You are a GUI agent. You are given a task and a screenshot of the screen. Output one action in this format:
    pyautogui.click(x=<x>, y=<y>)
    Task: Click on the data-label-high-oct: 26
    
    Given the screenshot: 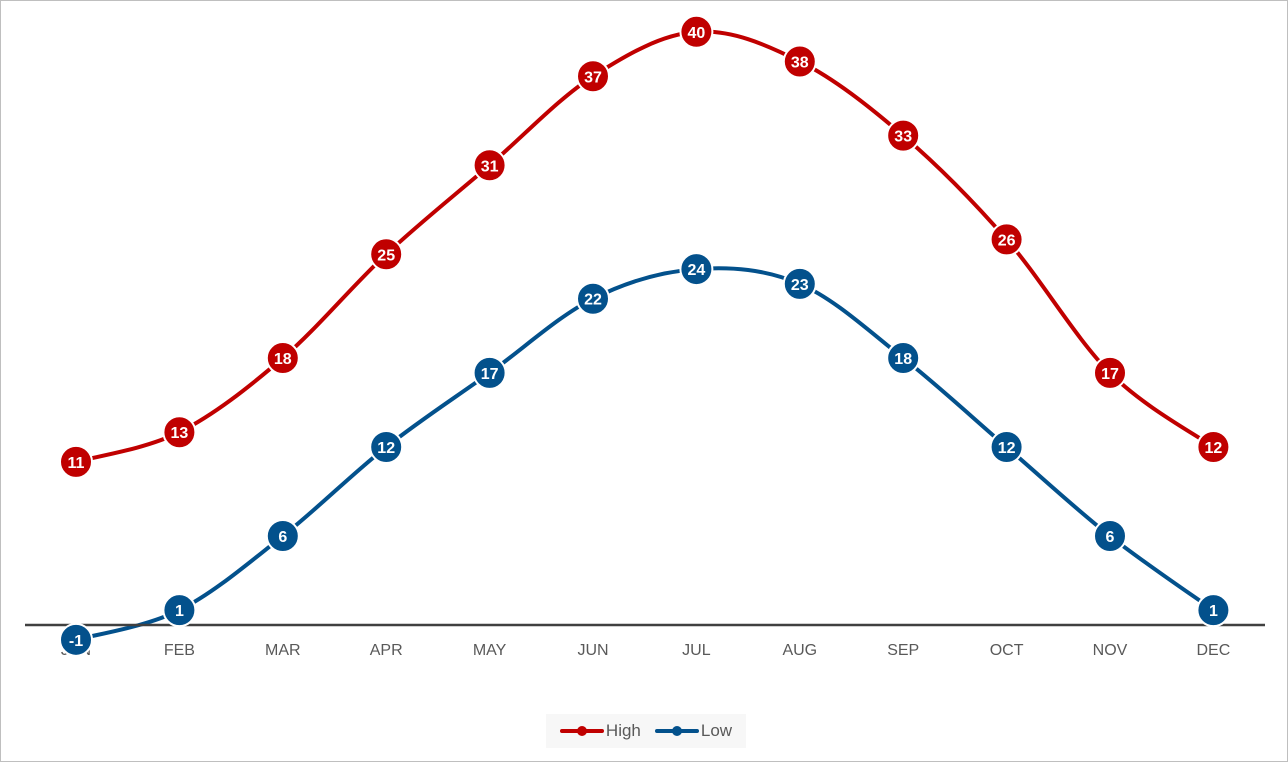 What is the action you would take?
    pyautogui.click(x=1007, y=240)
    